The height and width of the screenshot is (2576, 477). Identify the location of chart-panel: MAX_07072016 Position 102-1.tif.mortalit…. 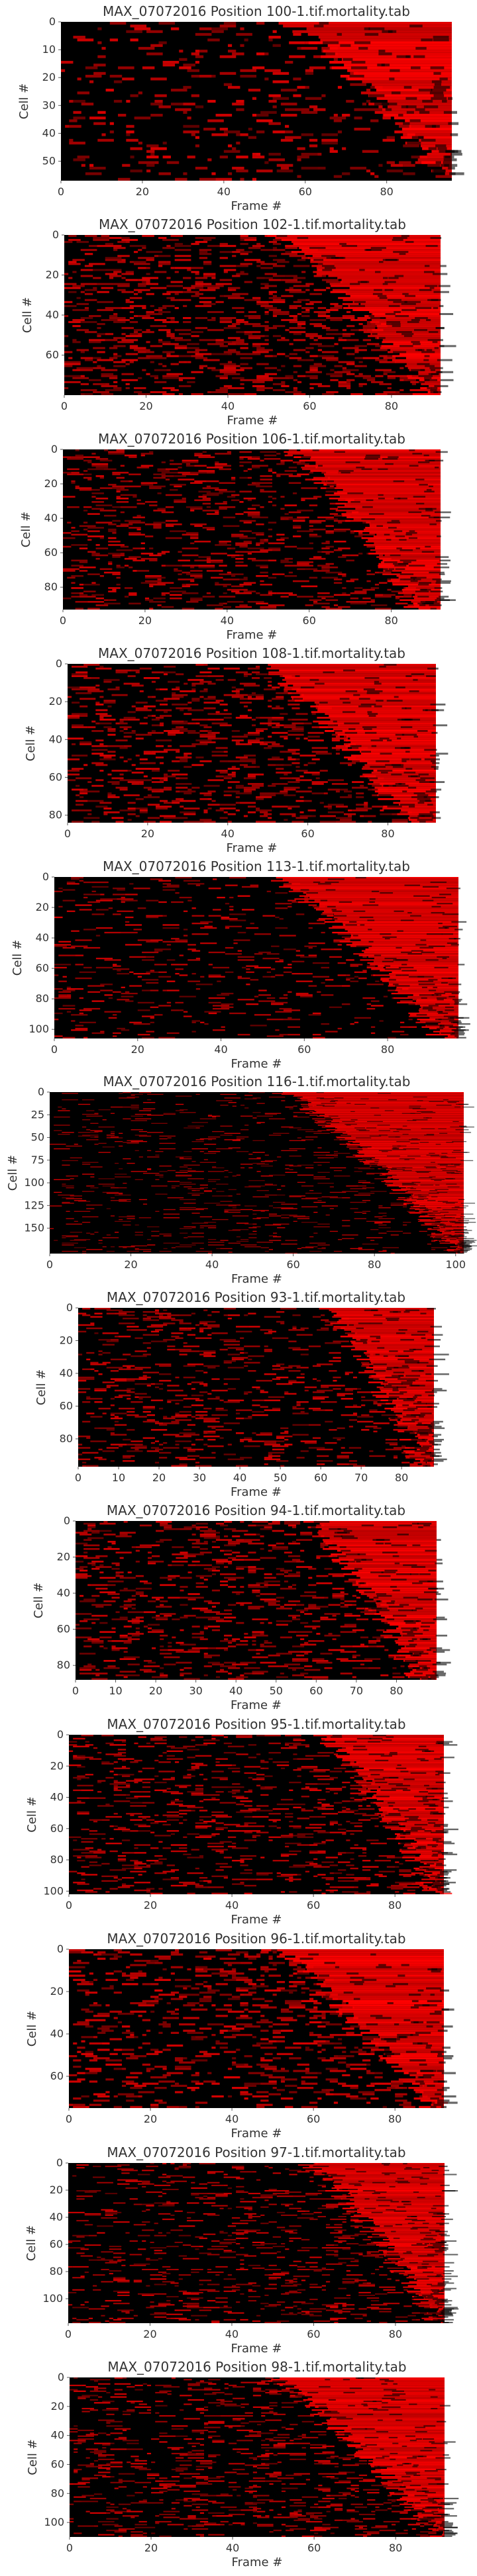
(238, 322).